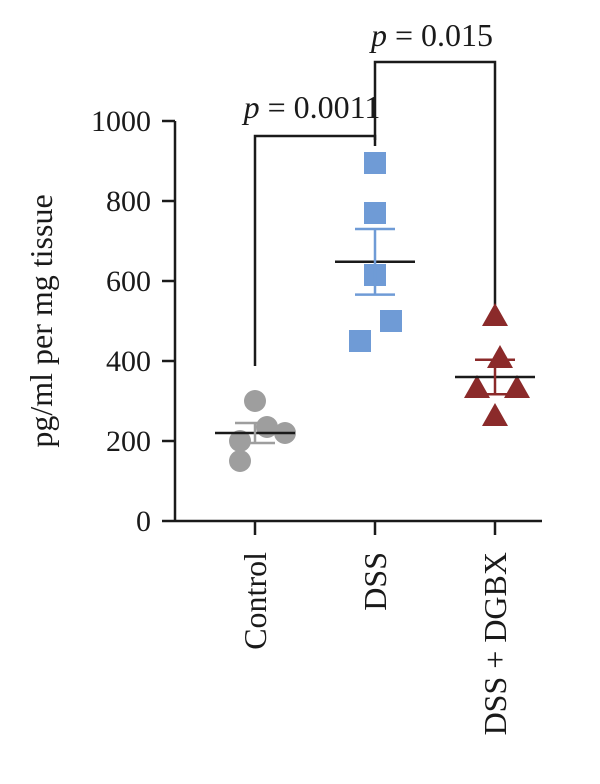 Image resolution: width=600 pixels, height=784 pixels. I want to click on category-label: DSS + DGBX, so click(495, 643).